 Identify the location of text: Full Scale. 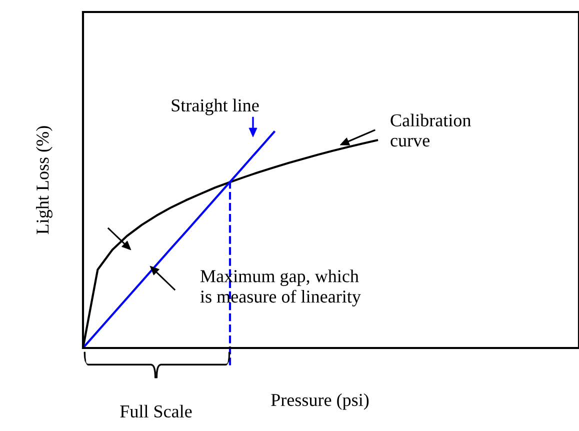
(156, 411).